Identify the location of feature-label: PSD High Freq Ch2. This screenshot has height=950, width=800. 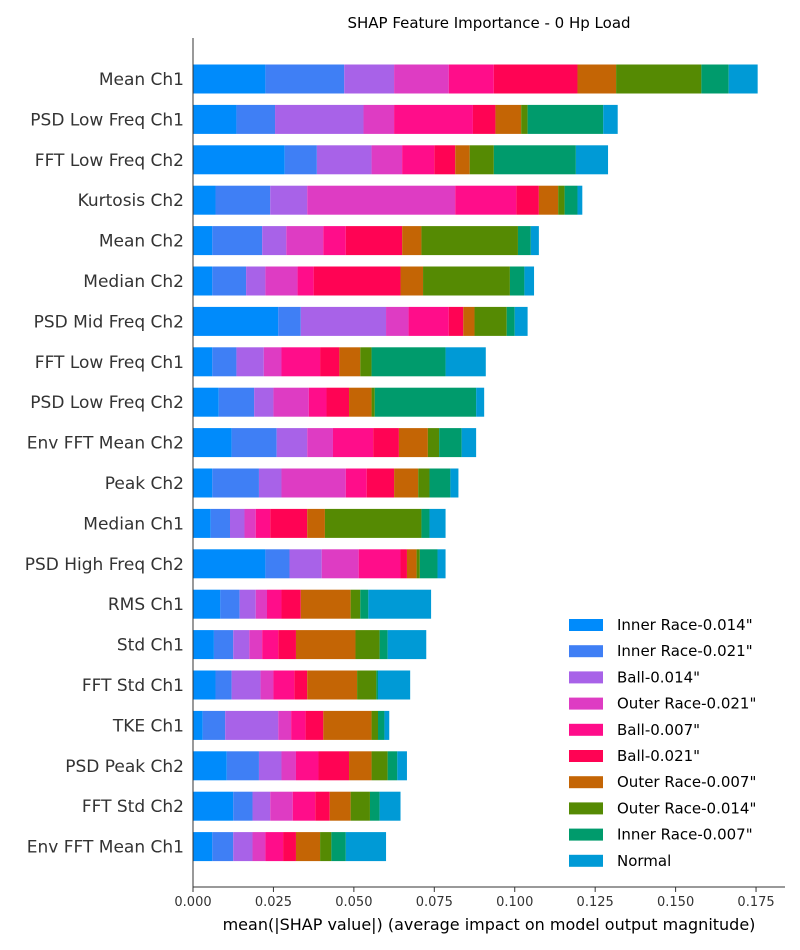
(104, 565).